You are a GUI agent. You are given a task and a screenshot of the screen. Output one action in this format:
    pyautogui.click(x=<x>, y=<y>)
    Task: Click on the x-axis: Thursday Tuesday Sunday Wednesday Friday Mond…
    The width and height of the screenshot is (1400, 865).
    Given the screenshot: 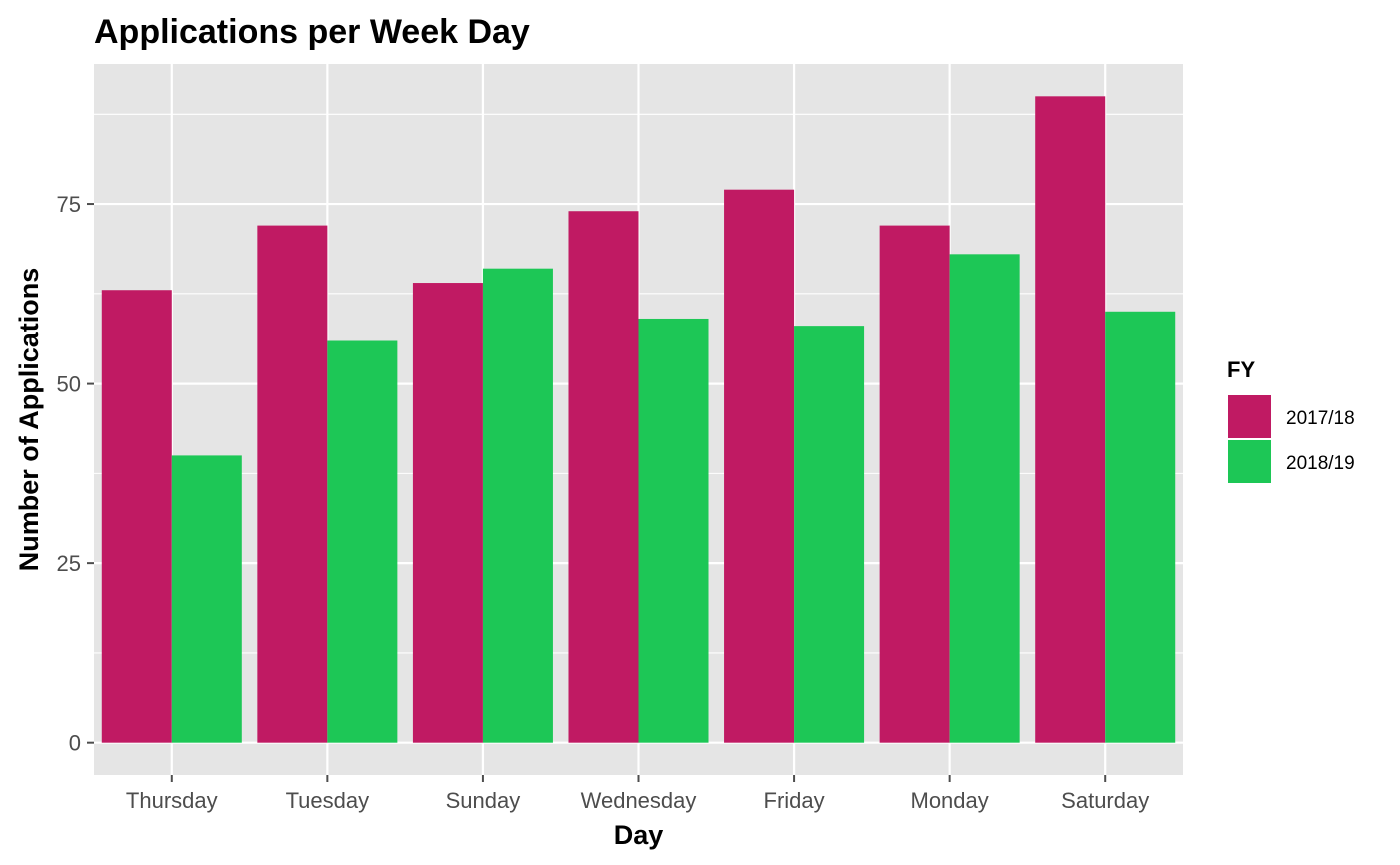 What is the action you would take?
    pyautogui.click(x=637, y=794)
    